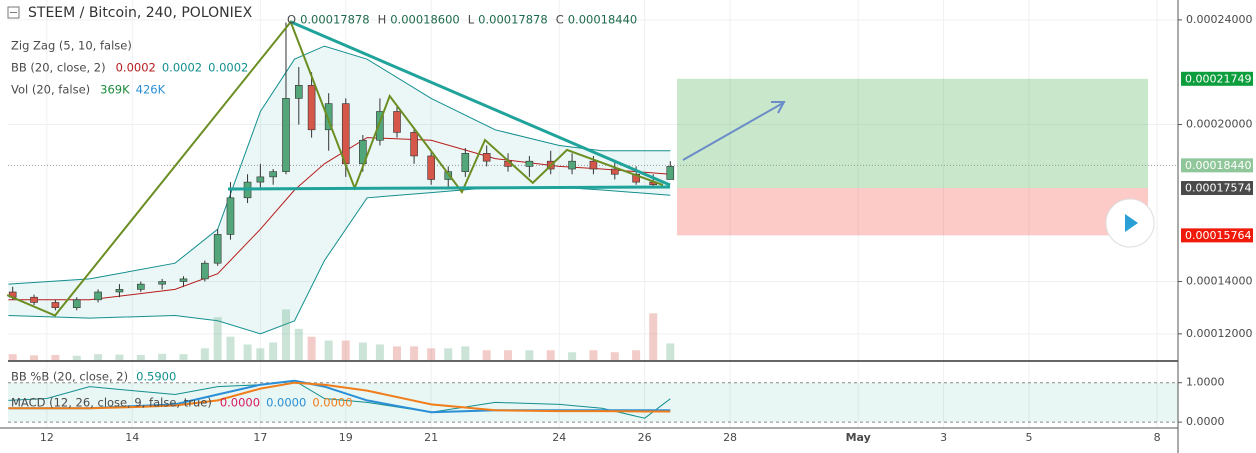 The image size is (1256, 453). I want to click on y-tick-label: 1.0000, so click(1205, 382).